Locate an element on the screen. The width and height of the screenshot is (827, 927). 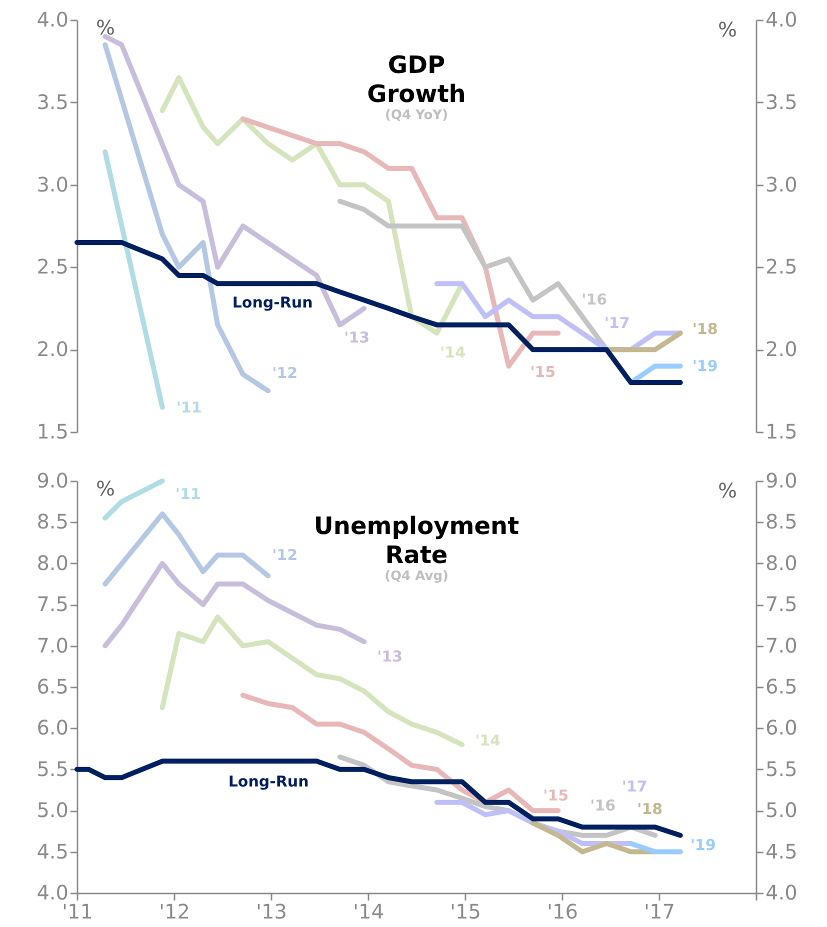
x-tick-label: '17 is located at coordinates (659, 912).